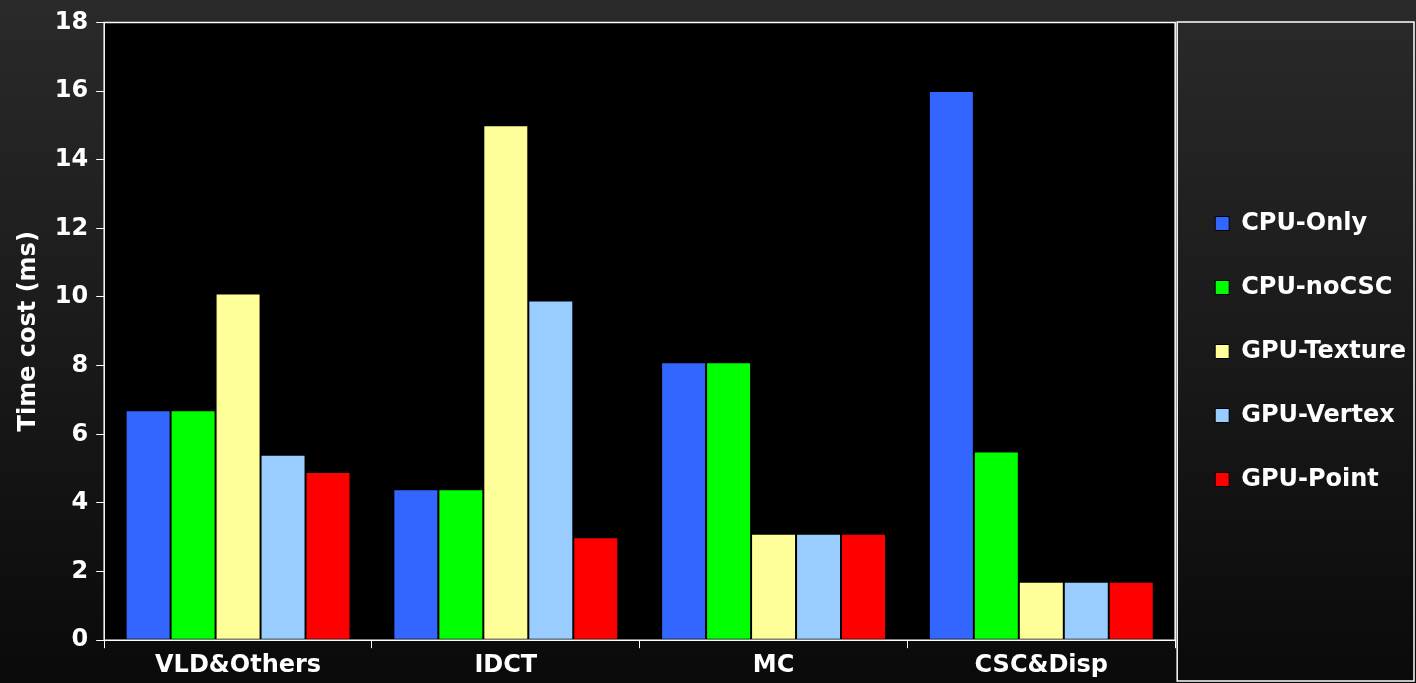 Image resolution: width=1416 pixels, height=683 pixels. I want to click on x-tick-label: IDCT, so click(506, 663).